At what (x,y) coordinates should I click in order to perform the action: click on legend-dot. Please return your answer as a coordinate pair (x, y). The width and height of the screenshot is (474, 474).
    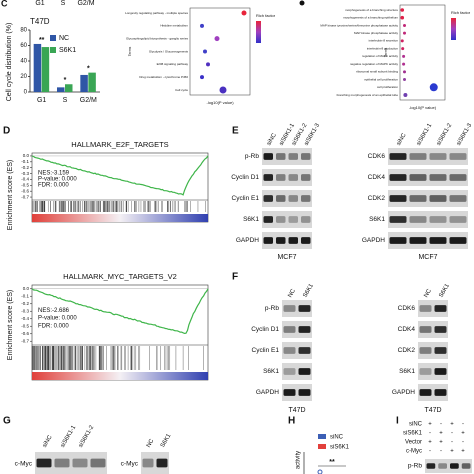
    Looking at the image, I should click on (302, 3).